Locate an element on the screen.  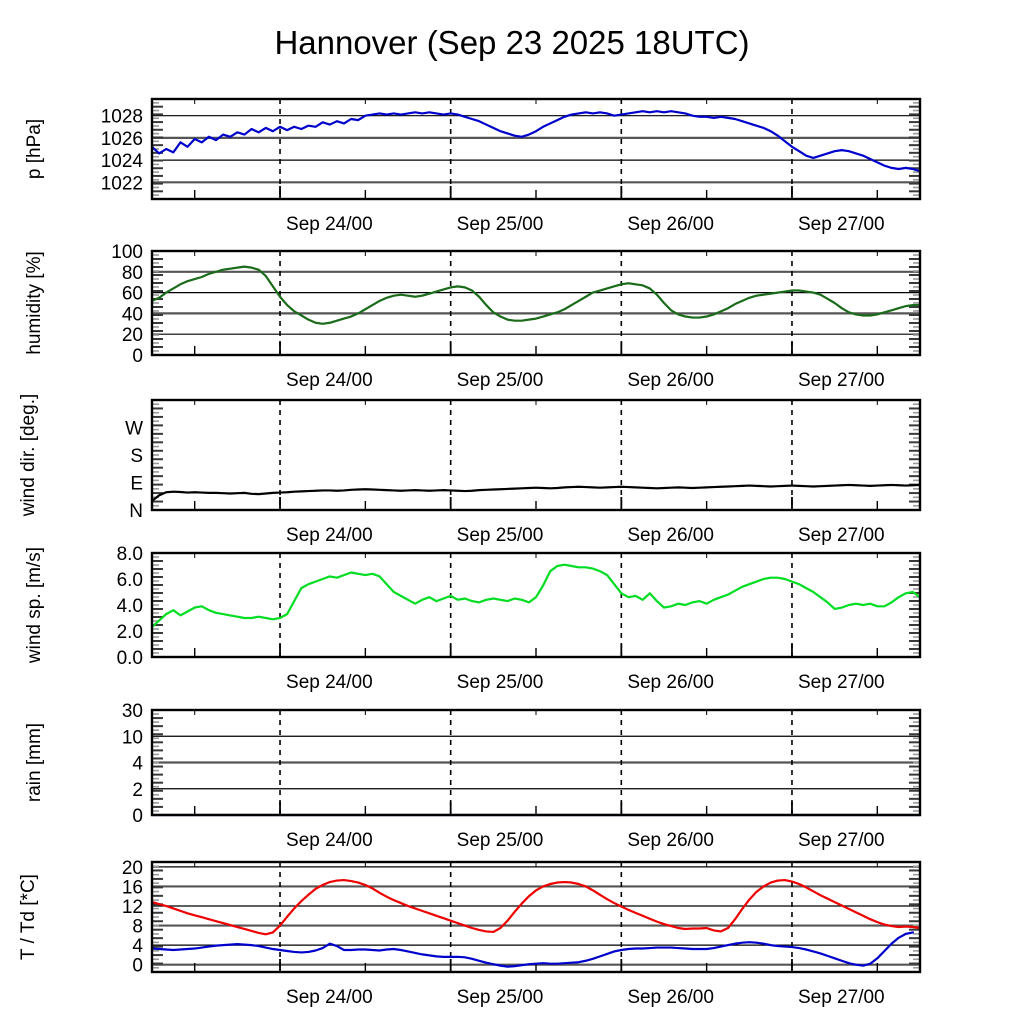
y-tick-label: 60 is located at coordinates (132, 294).